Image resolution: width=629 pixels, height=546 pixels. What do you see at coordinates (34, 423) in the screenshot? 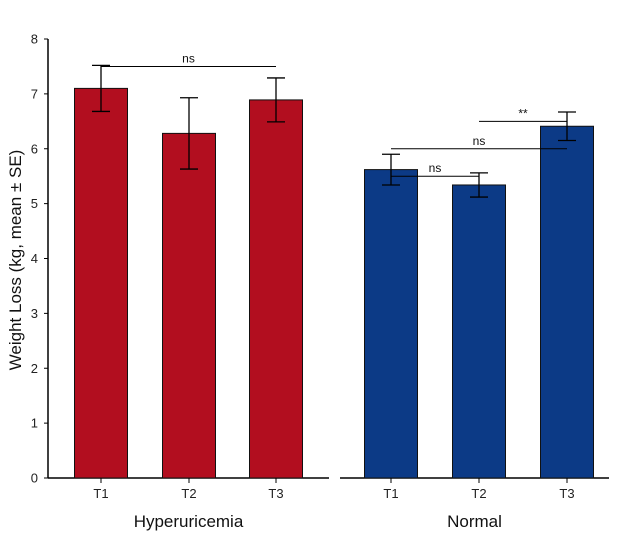
I see `y-tick-label: 1` at bounding box center [34, 423].